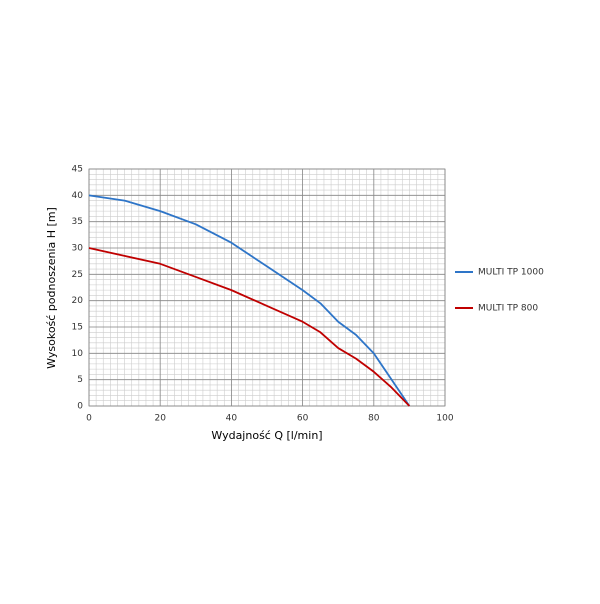 Image resolution: width=600 pixels, height=604 pixels. Describe the element at coordinates (78, 301) in the screenshot. I see `y-tick-label: 20` at that location.